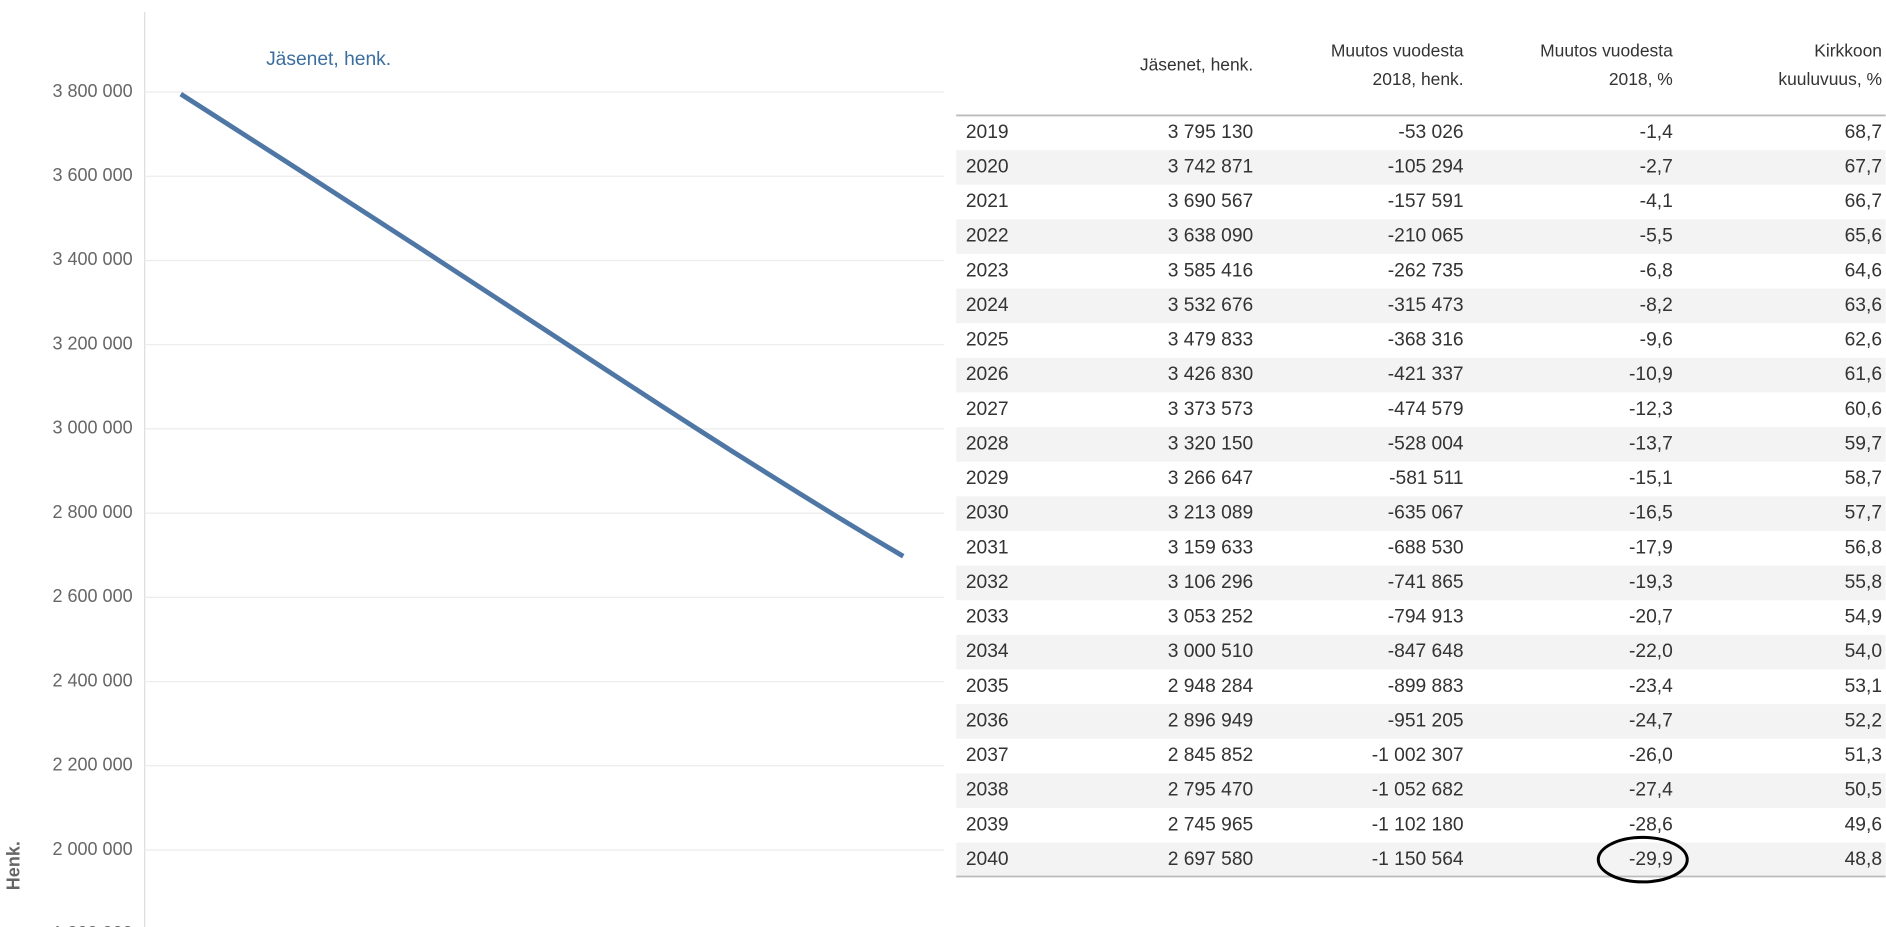 Image resolution: width=1886 pixels, height=927 pixels. What do you see at coordinates (1426, 409) in the screenshot?
I see `table-cell: -474 579` at bounding box center [1426, 409].